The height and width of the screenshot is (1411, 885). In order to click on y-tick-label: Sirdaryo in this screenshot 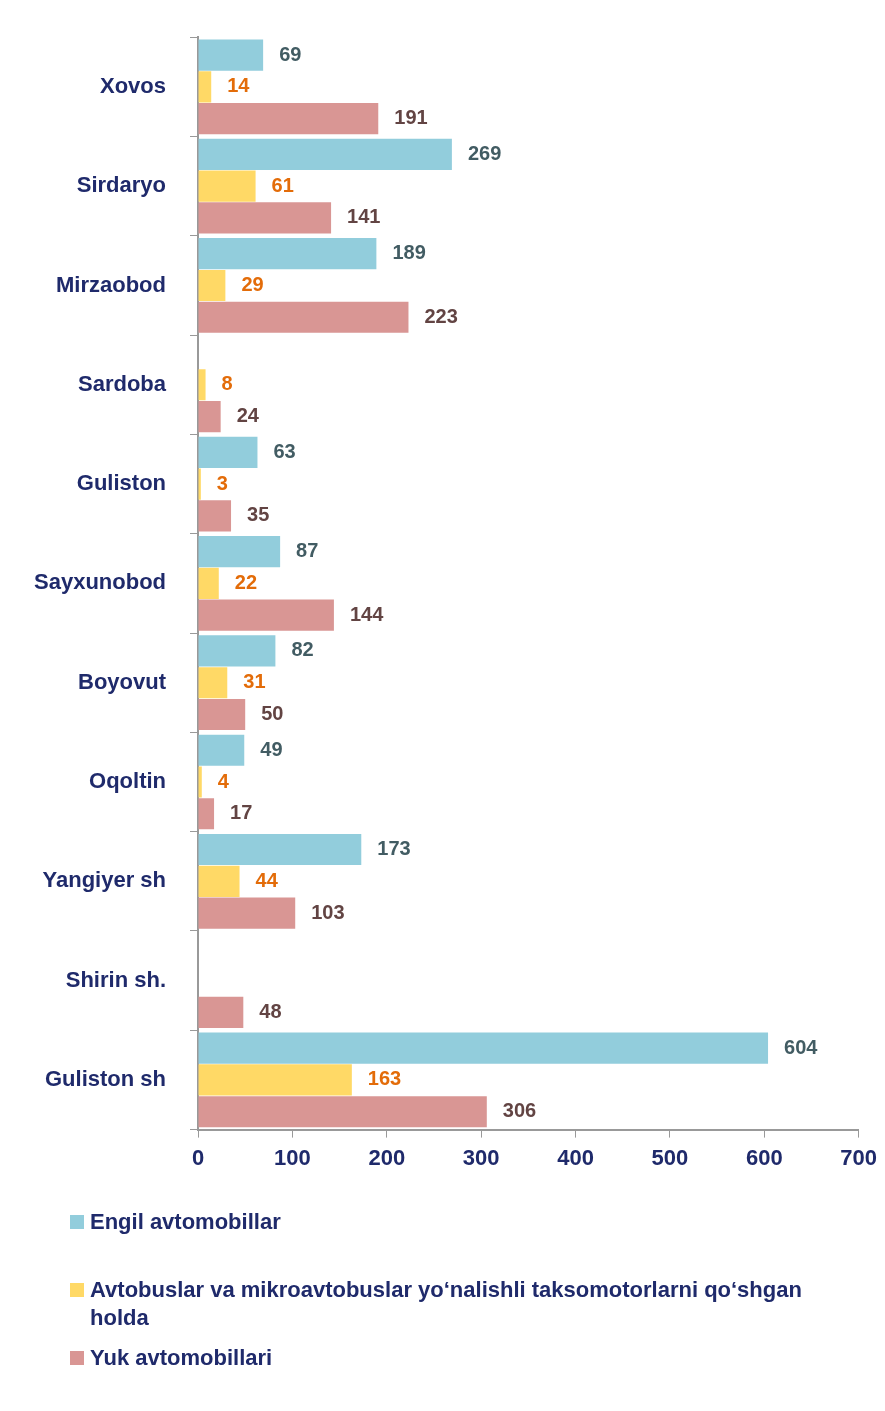, I will do `click(121, 185)`.